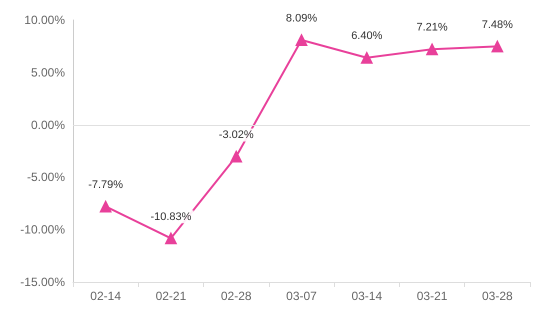  What do you see at coordinates (48, 125) in the screenshot?
I see `y-tick-label: 0.00%` at bounding box center [48, 125].